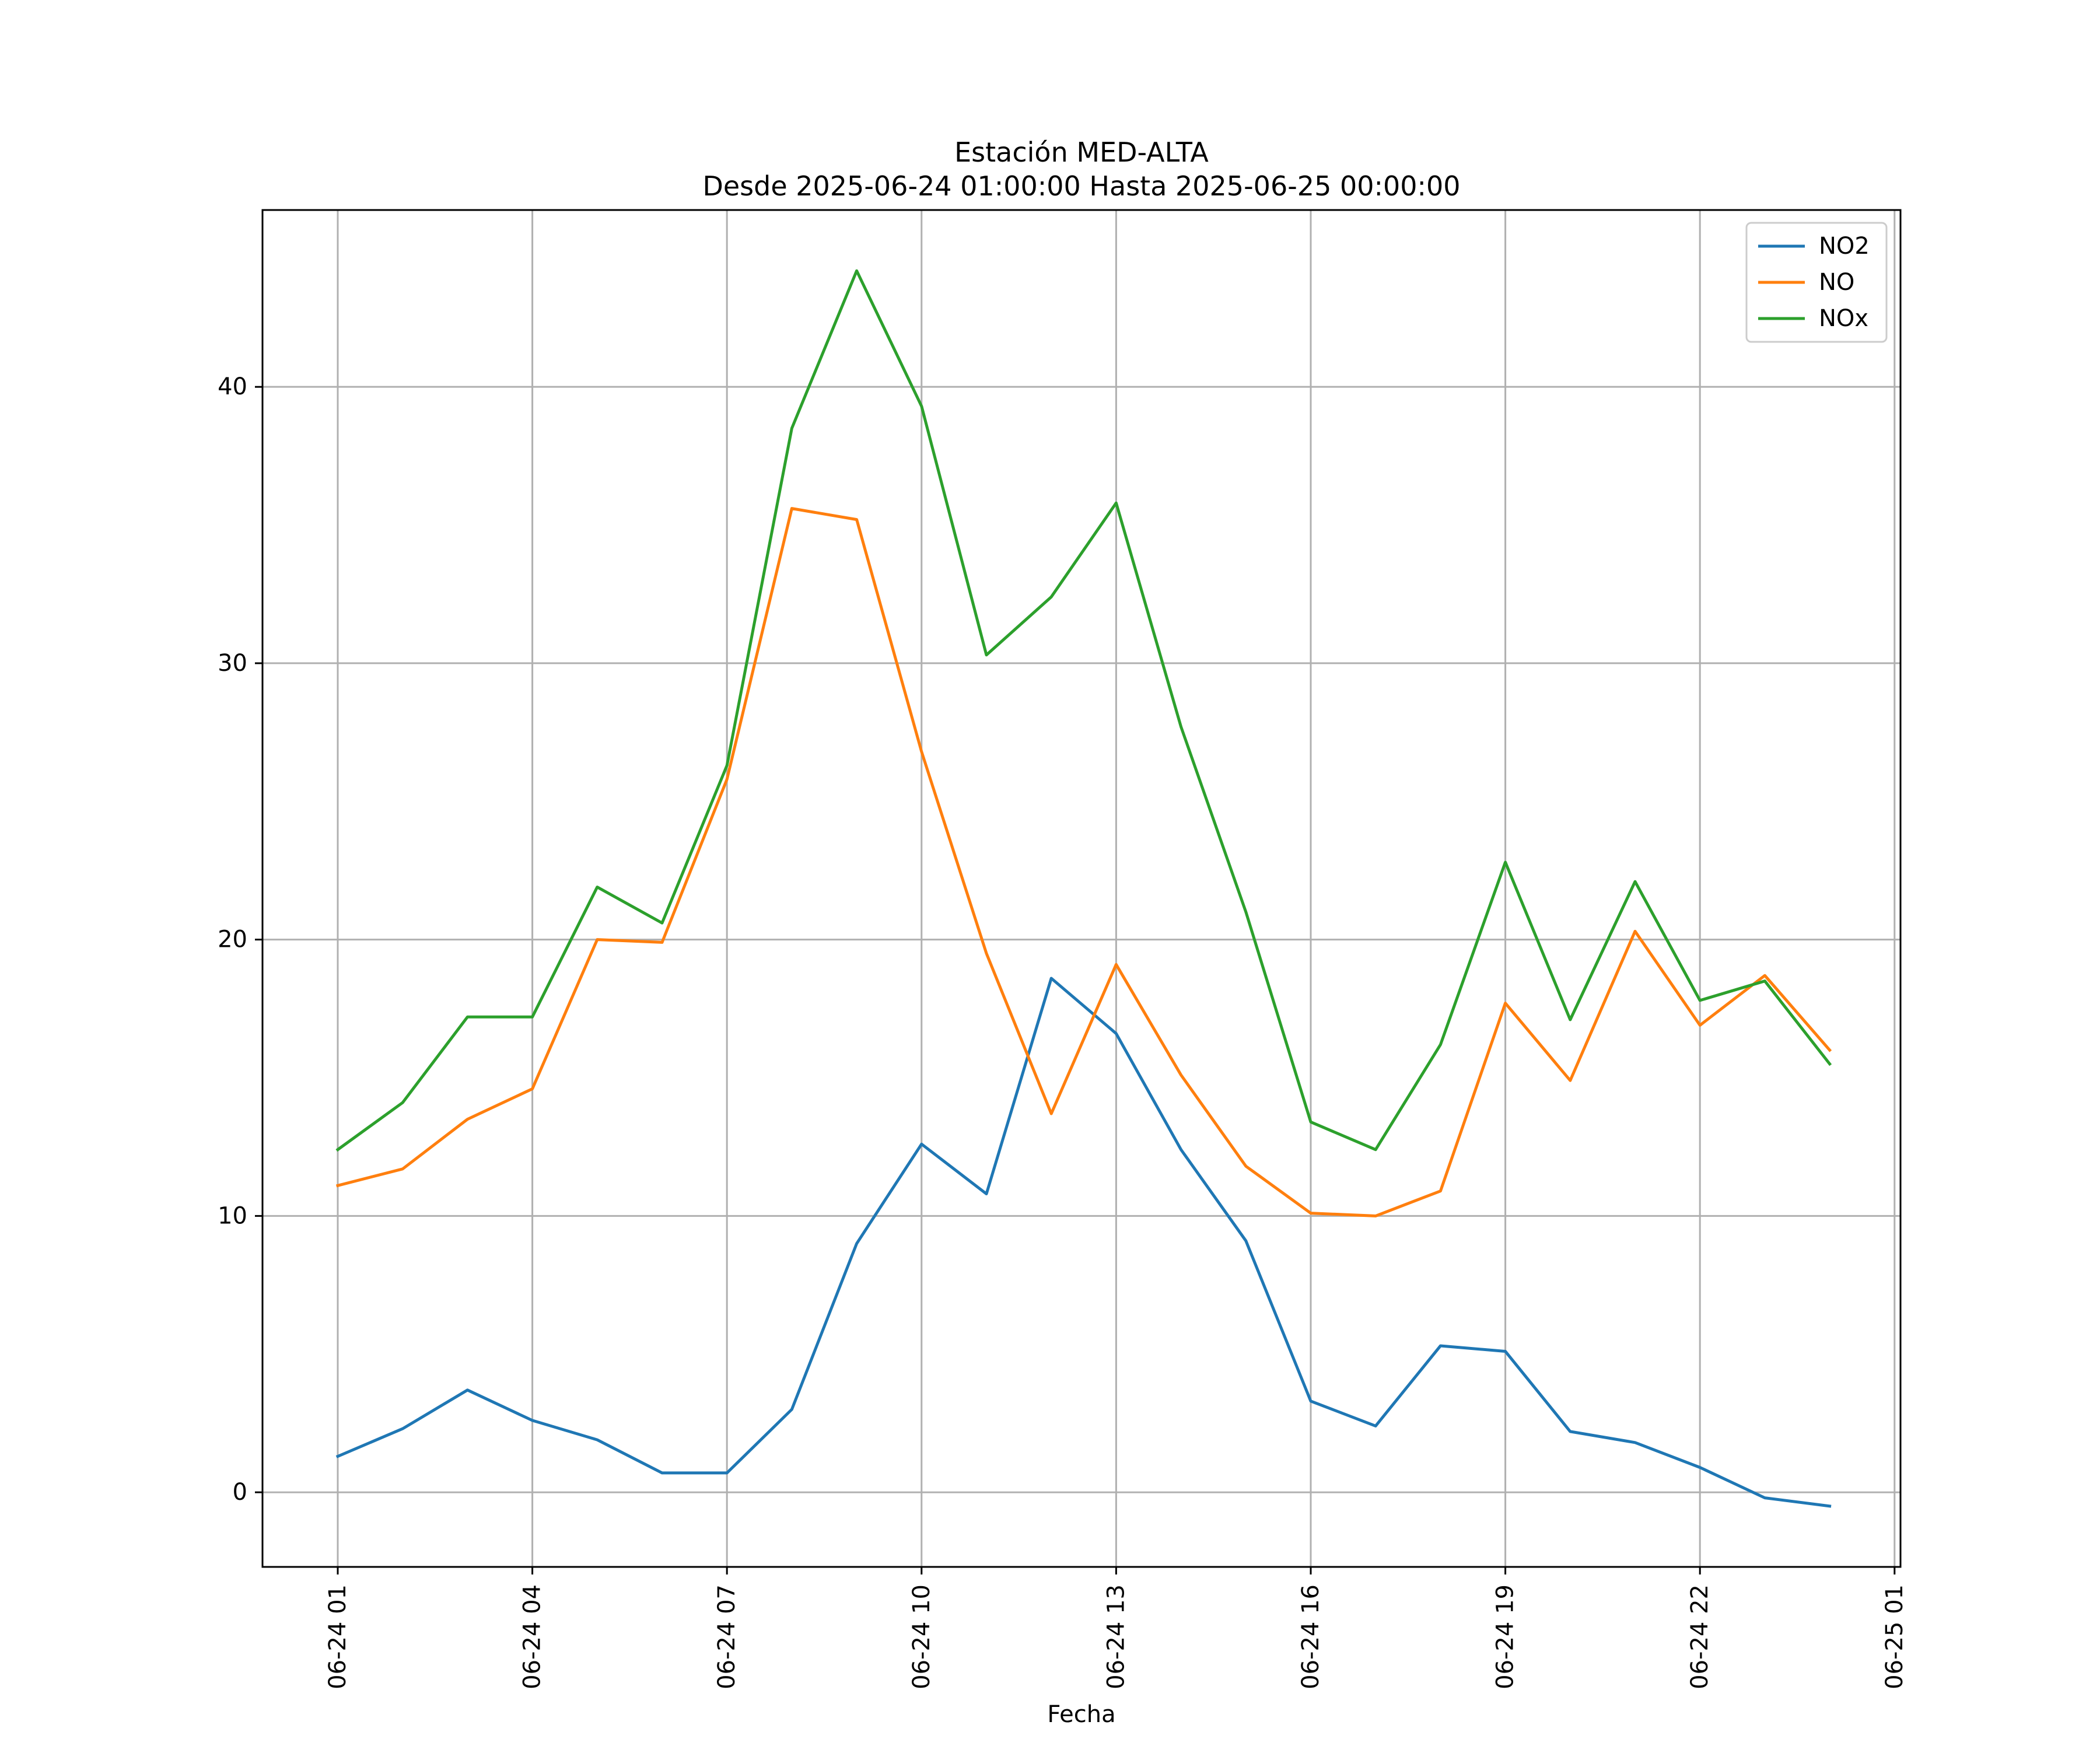 This screenshot has height=1753, width=2100. What do you see at coordinates (1836, 282) in the screenshot?
I see `legend-label: NO` at bounding box center [1836, 282].